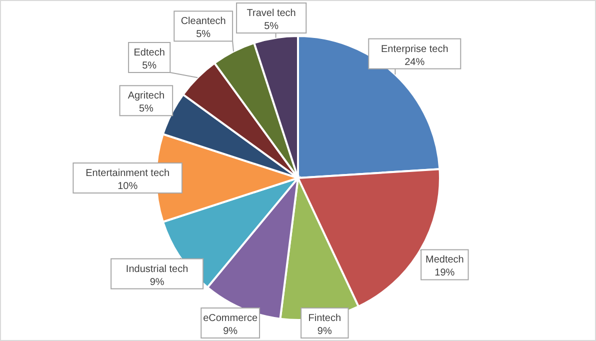 The image size is (596, 341). What do you see at coordinates (203, 22) in the screenshot?
I see `slice-label: Cleantech` at bounding box center [203, 22].